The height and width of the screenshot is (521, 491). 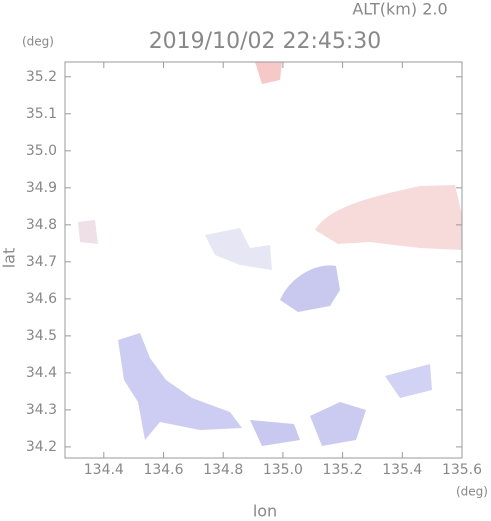 What do you see at coordinates (41, 299) in the screenshot?
I see `y-tick-label: 34.6` at bounding box center [41, 299].